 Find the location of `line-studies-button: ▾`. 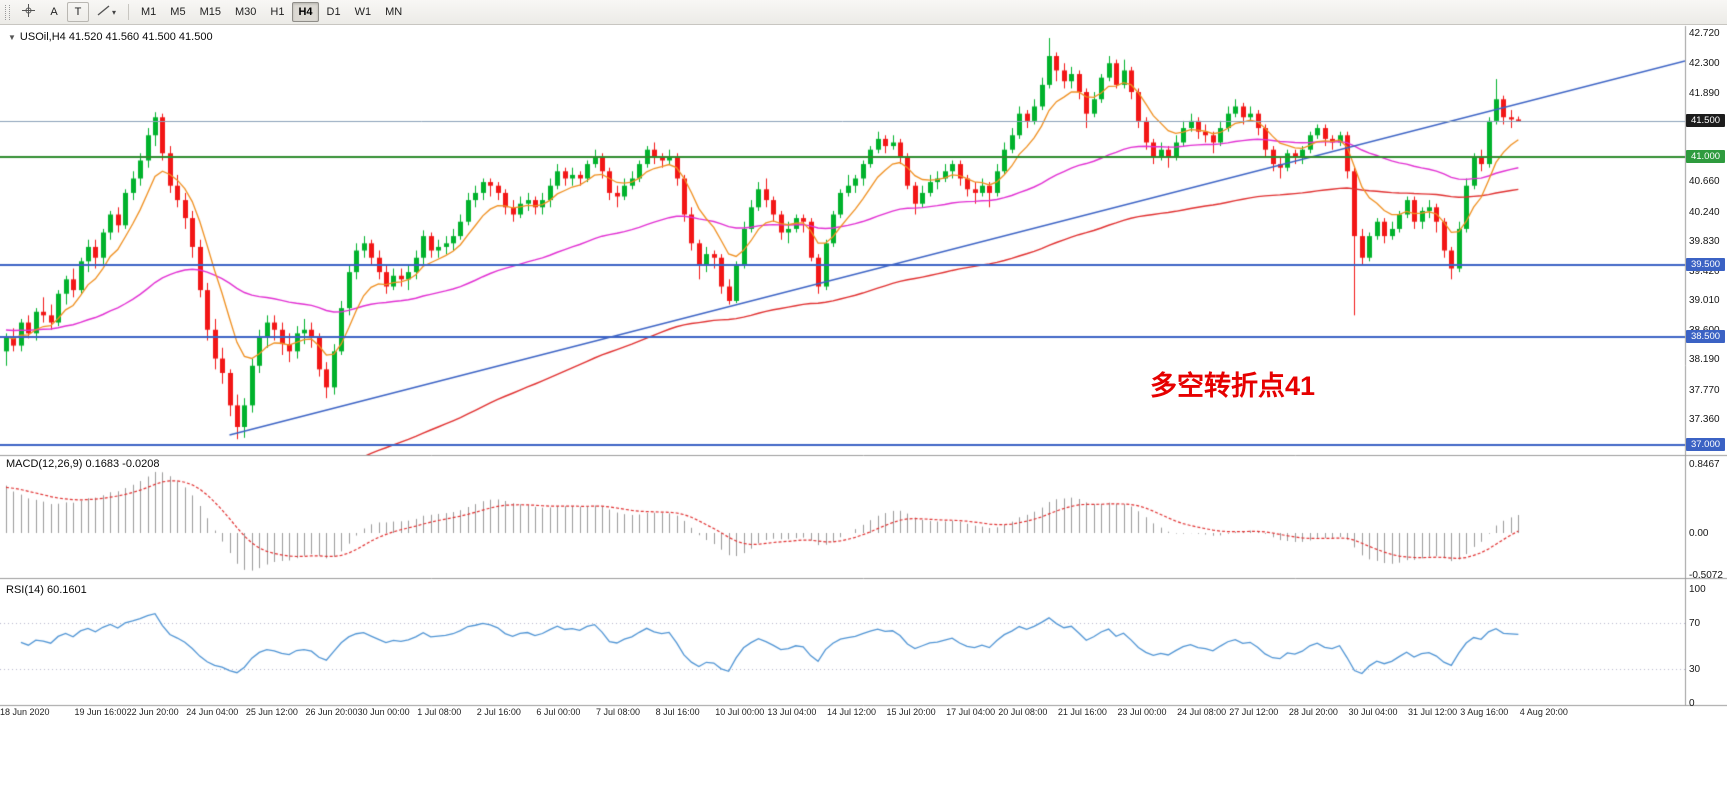

line-studies-button: ▾ is located at coordinates (106, 12).